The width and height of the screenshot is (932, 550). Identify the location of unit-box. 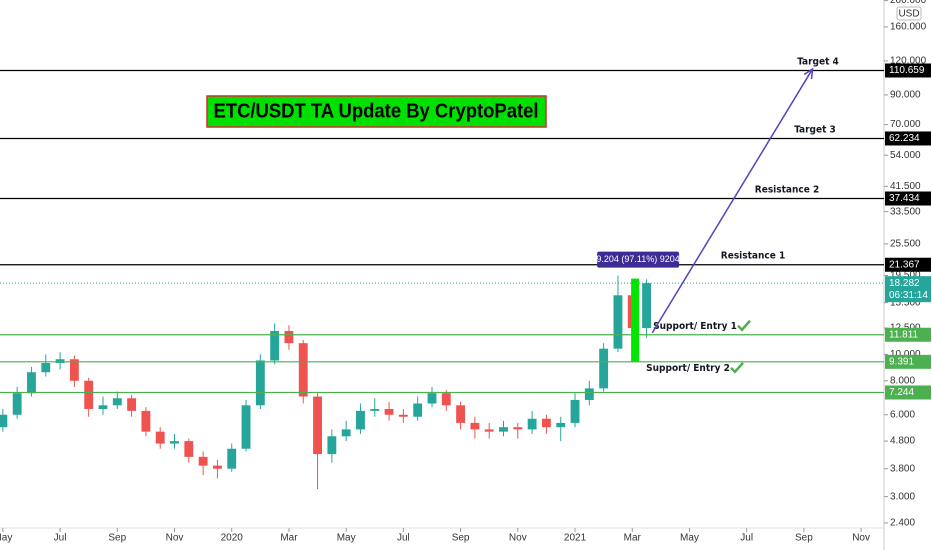
(909, 13).